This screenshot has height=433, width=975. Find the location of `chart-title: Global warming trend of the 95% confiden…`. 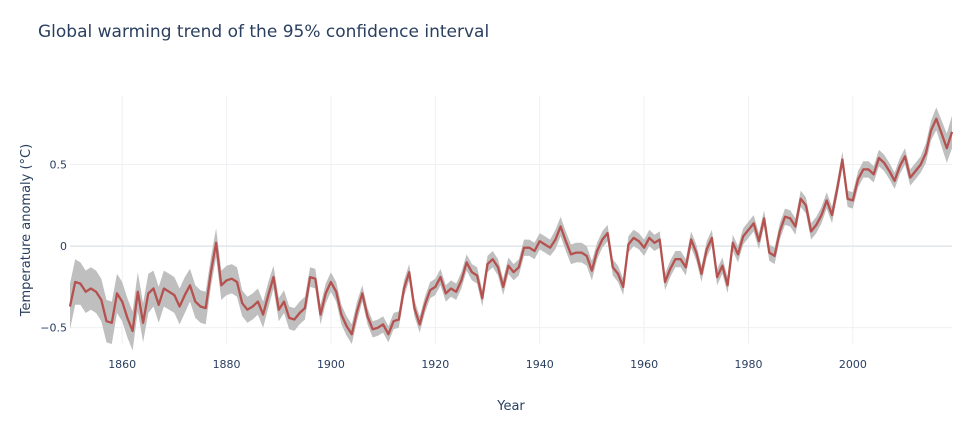

chart-title: Global warming trend of the 95% confiden… is located at coordinates (264, 32).